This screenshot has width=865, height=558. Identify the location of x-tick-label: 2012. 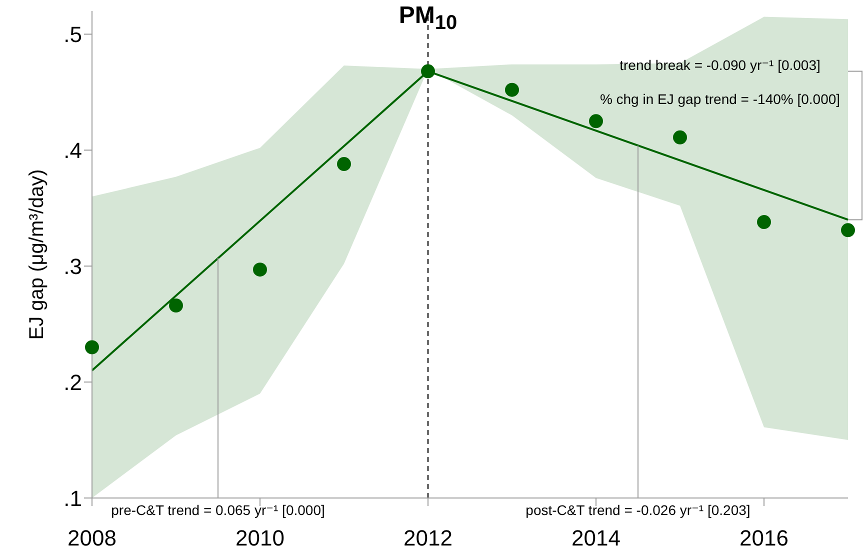
(428, 538).